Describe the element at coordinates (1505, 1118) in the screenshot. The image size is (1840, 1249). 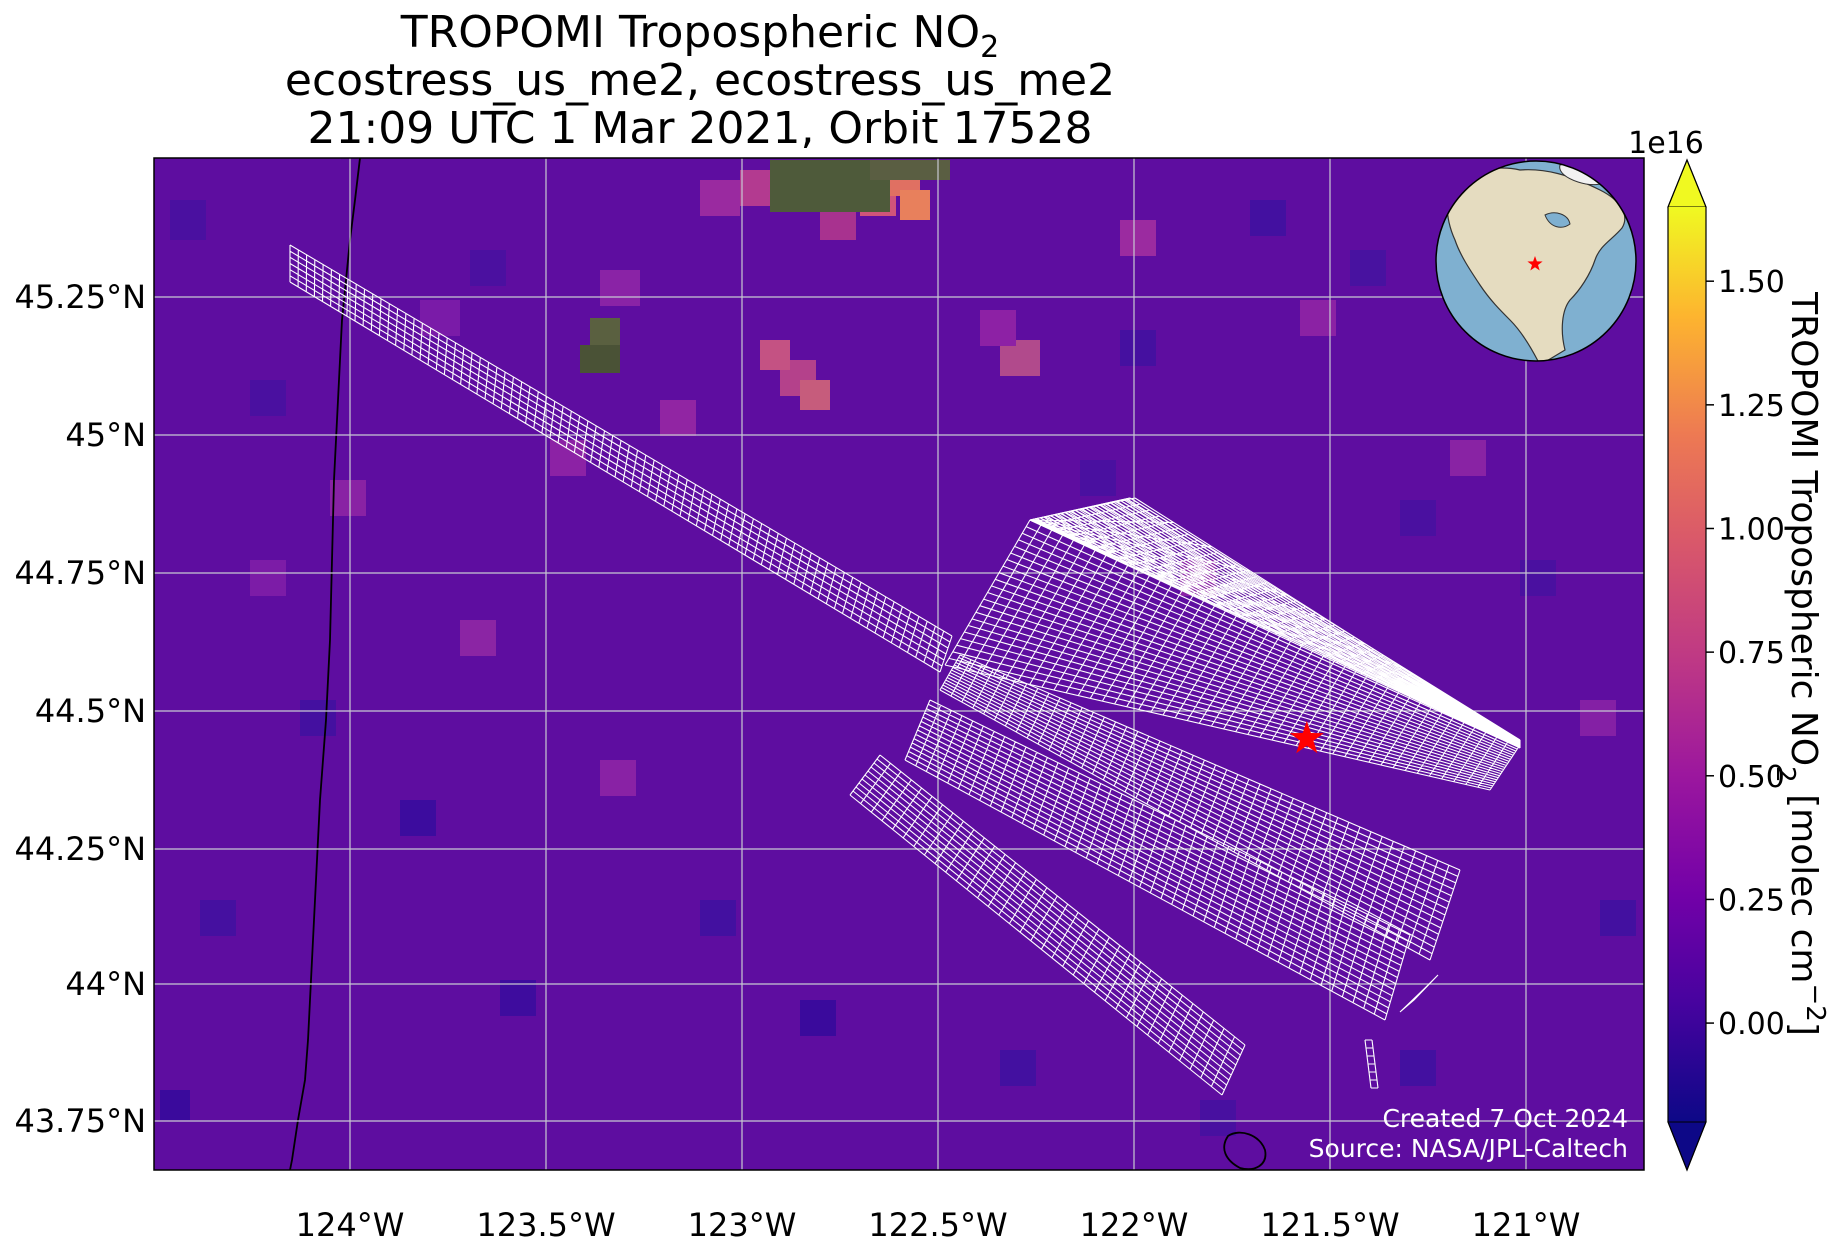
I see `credit-created: Created 7 Oct 2024` at that location.